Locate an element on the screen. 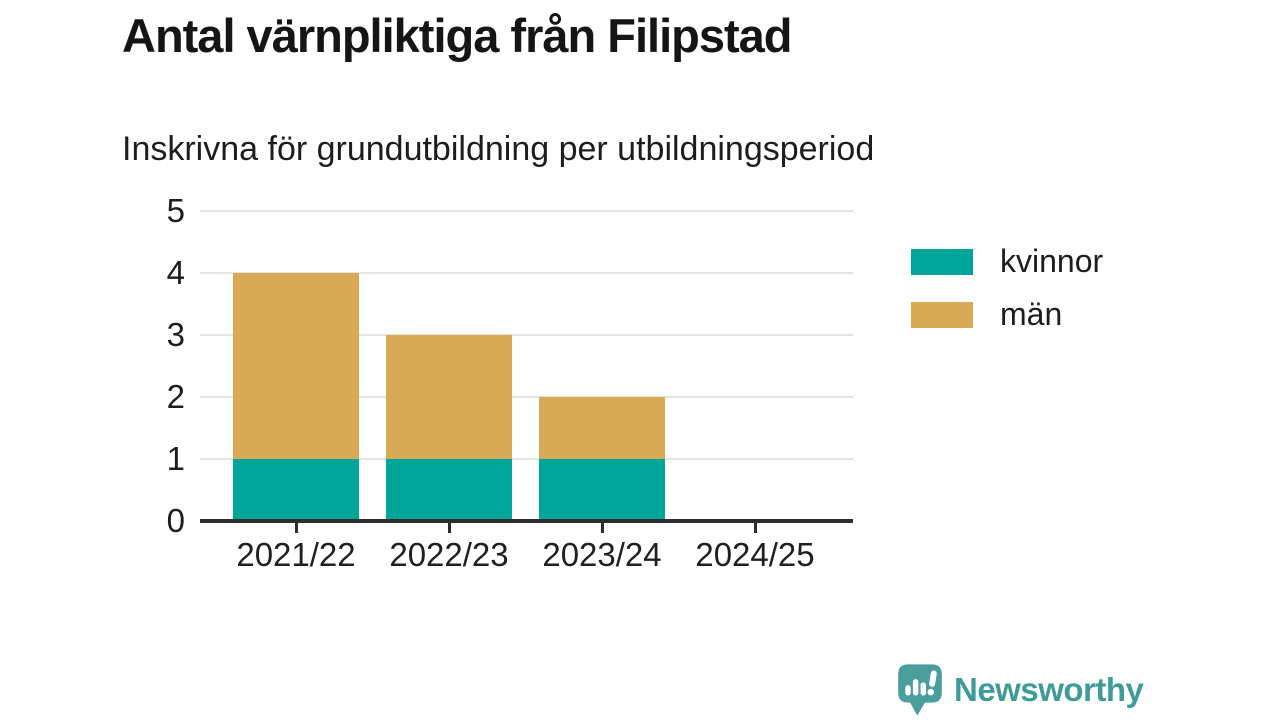 This screenshot has height=720, width=1280. x-axis-line is located at coordinates (526, 521).